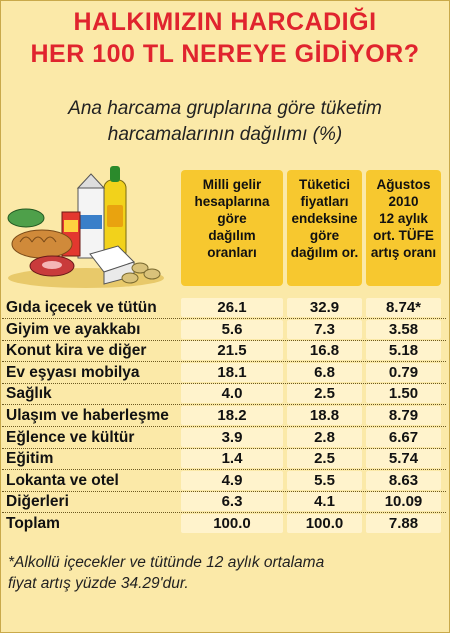  Describe the element at coordinates (232, 252) in the screenshot. I see `column-header-line: oranları` at that location.